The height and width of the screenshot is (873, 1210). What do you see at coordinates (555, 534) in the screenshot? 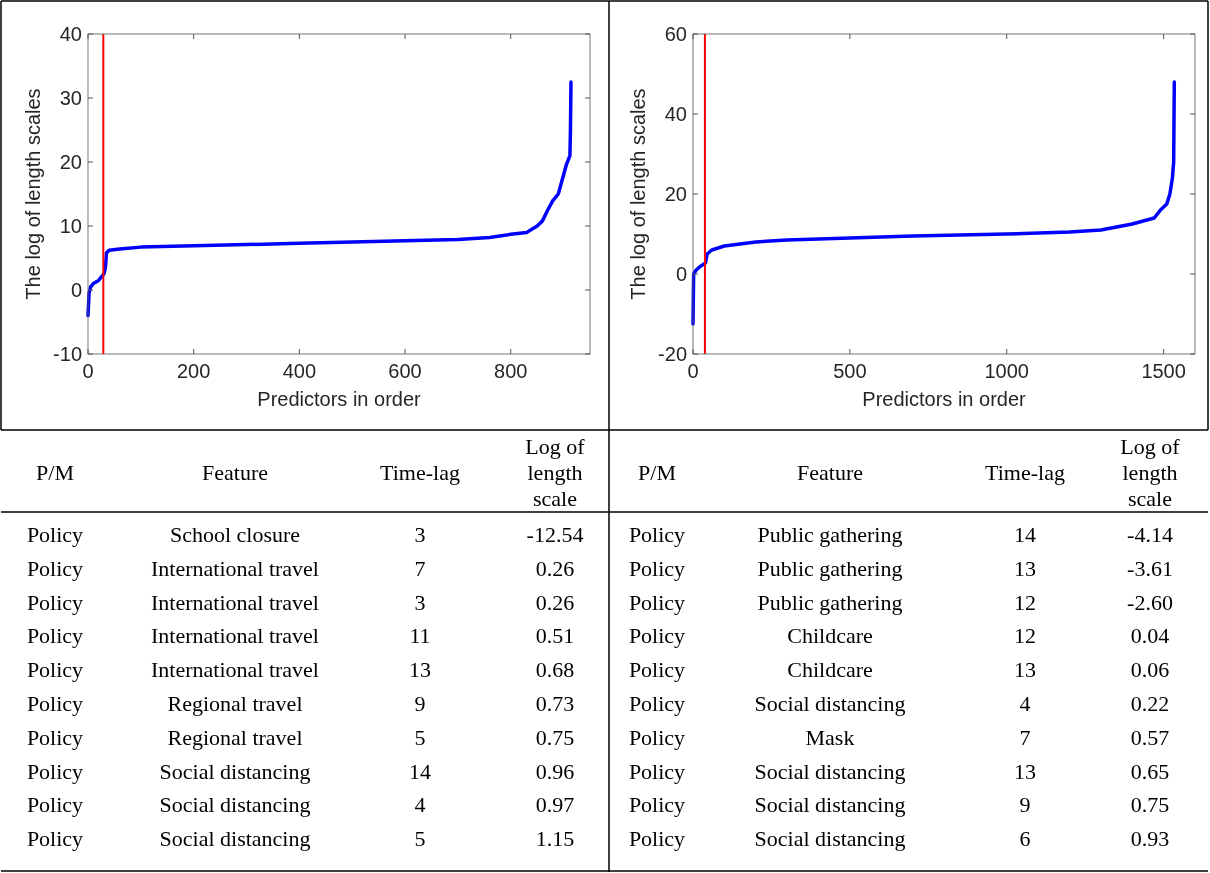
I see `text: -12.54` at bounding box center [555, 534].